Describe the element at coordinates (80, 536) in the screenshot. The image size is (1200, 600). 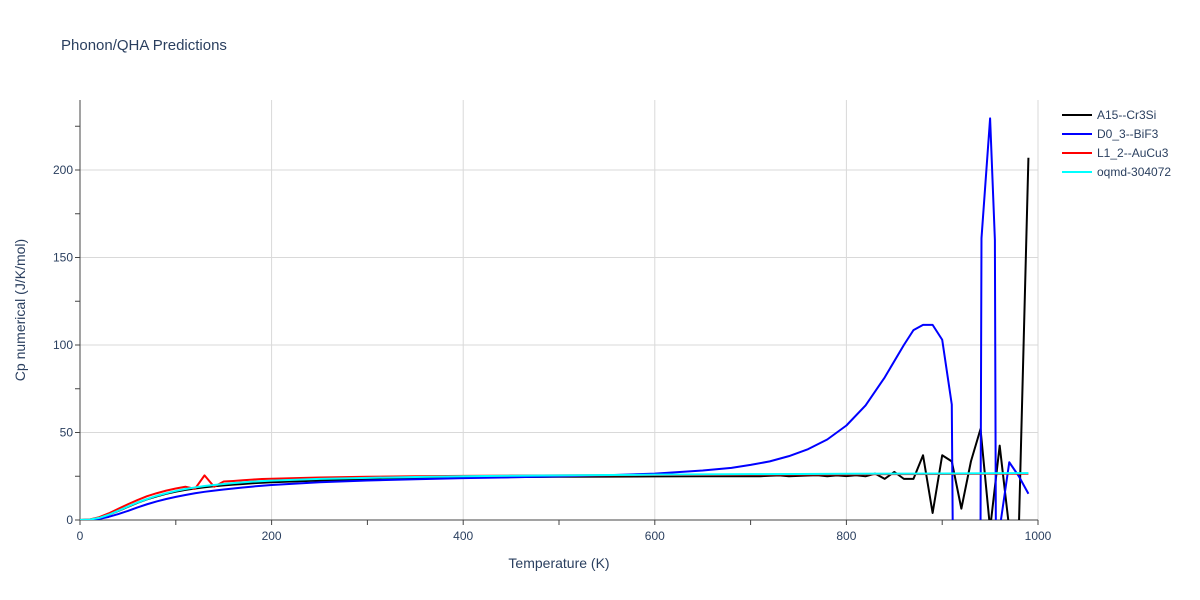
I see `x-tick-label: 0` at that location.